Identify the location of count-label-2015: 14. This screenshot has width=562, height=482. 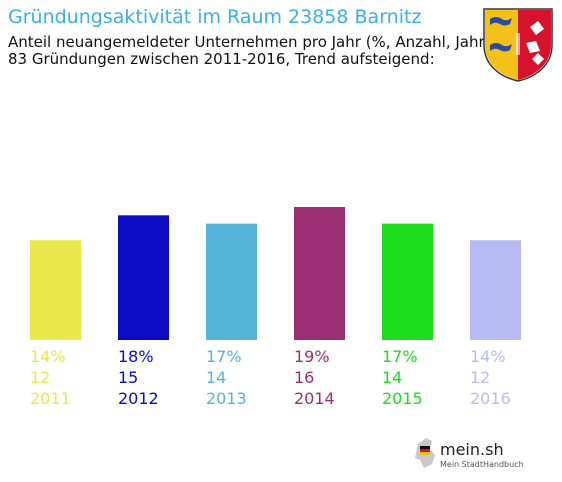
(392, 377).